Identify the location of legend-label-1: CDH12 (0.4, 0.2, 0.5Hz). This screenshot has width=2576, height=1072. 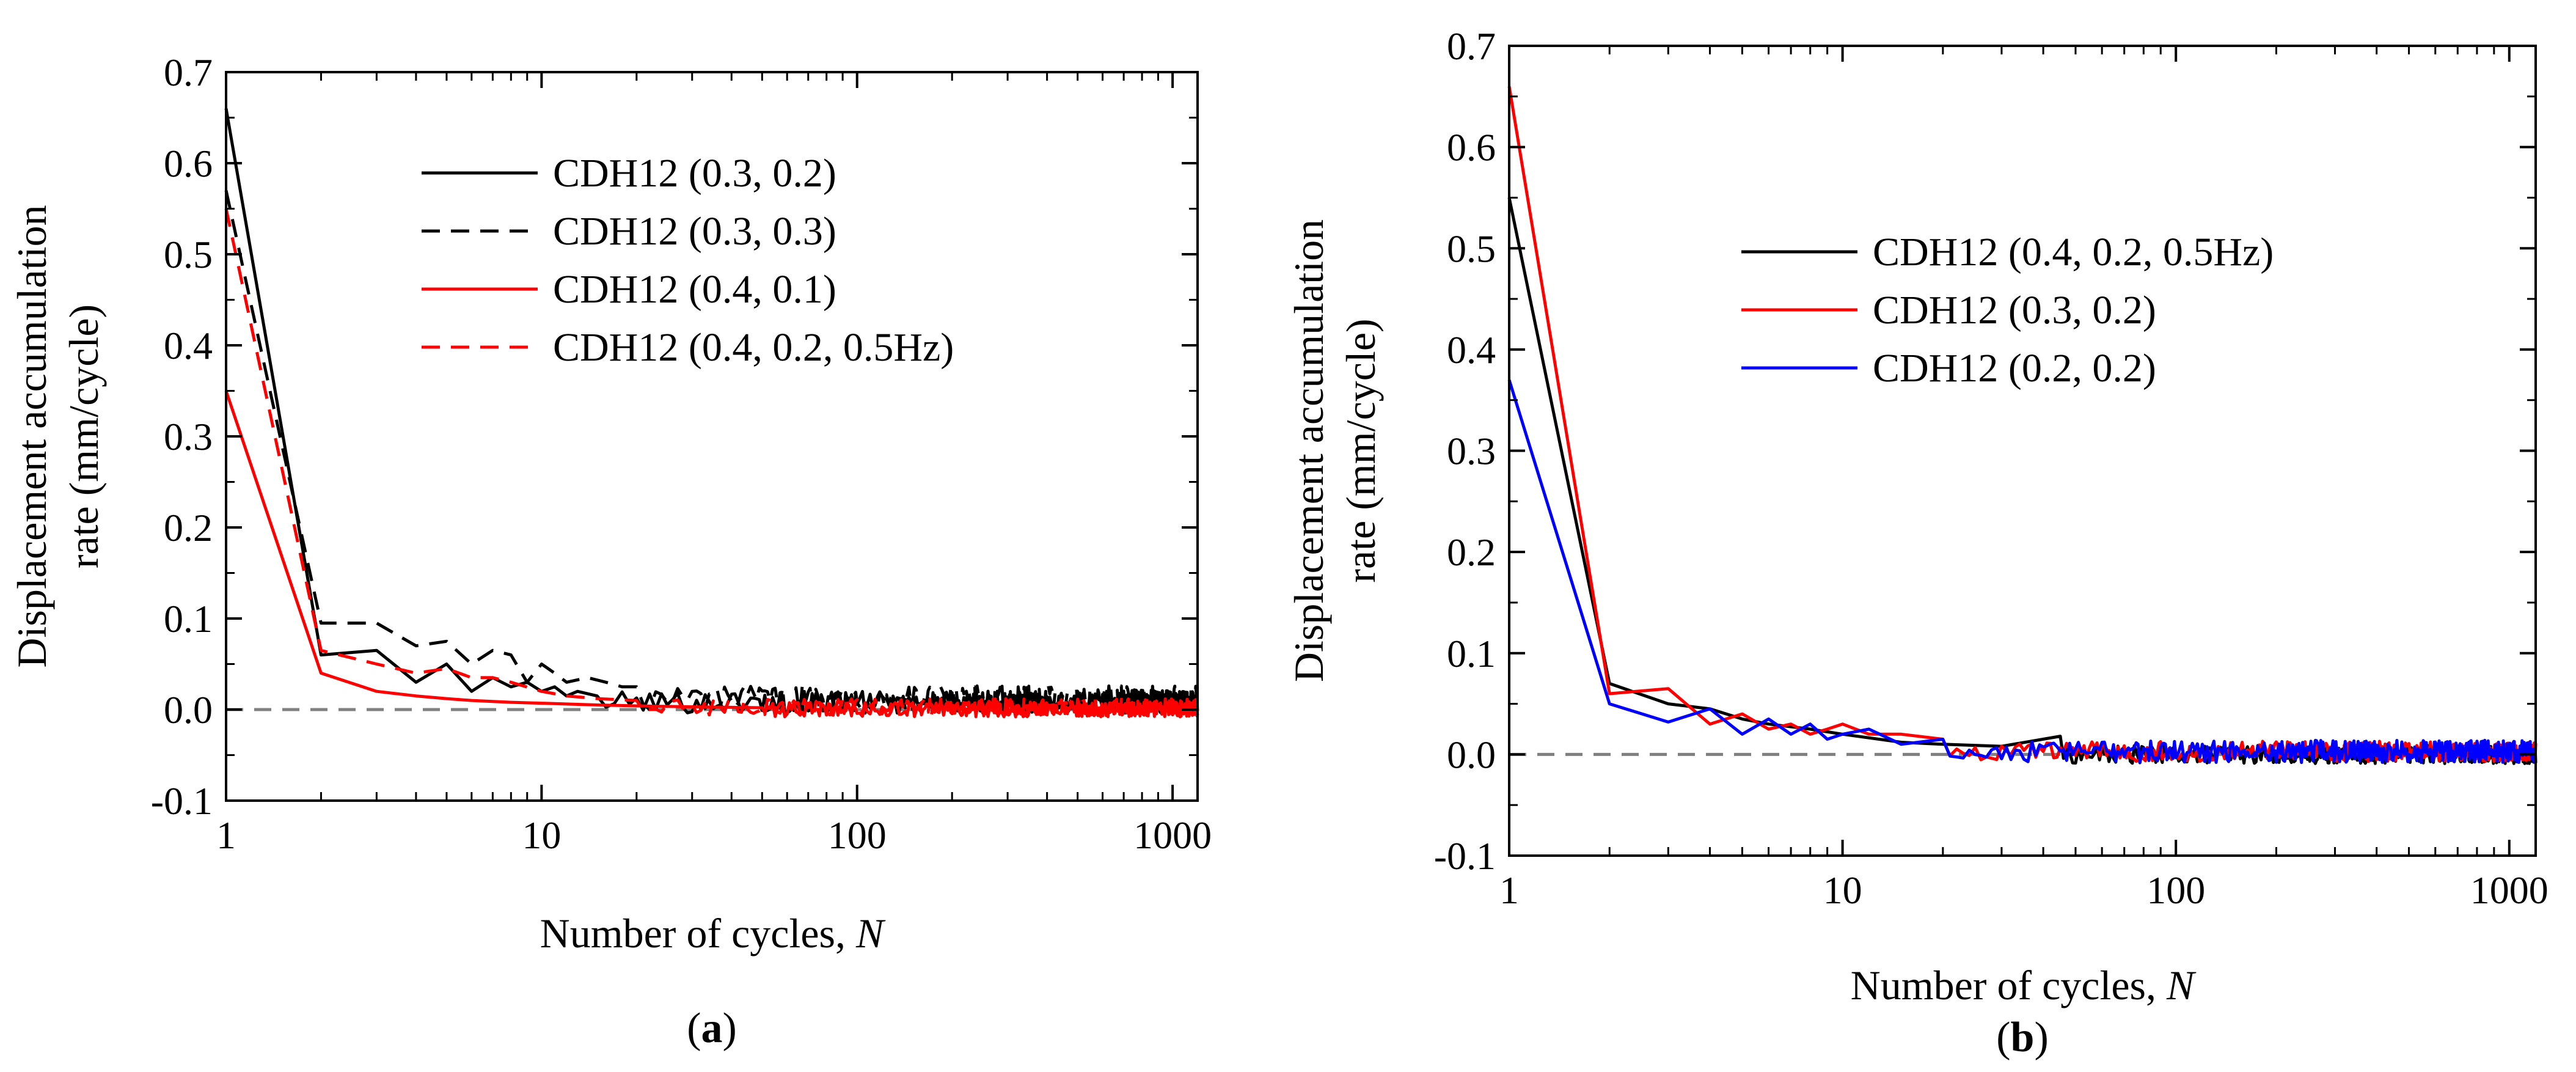
(2073, 252).